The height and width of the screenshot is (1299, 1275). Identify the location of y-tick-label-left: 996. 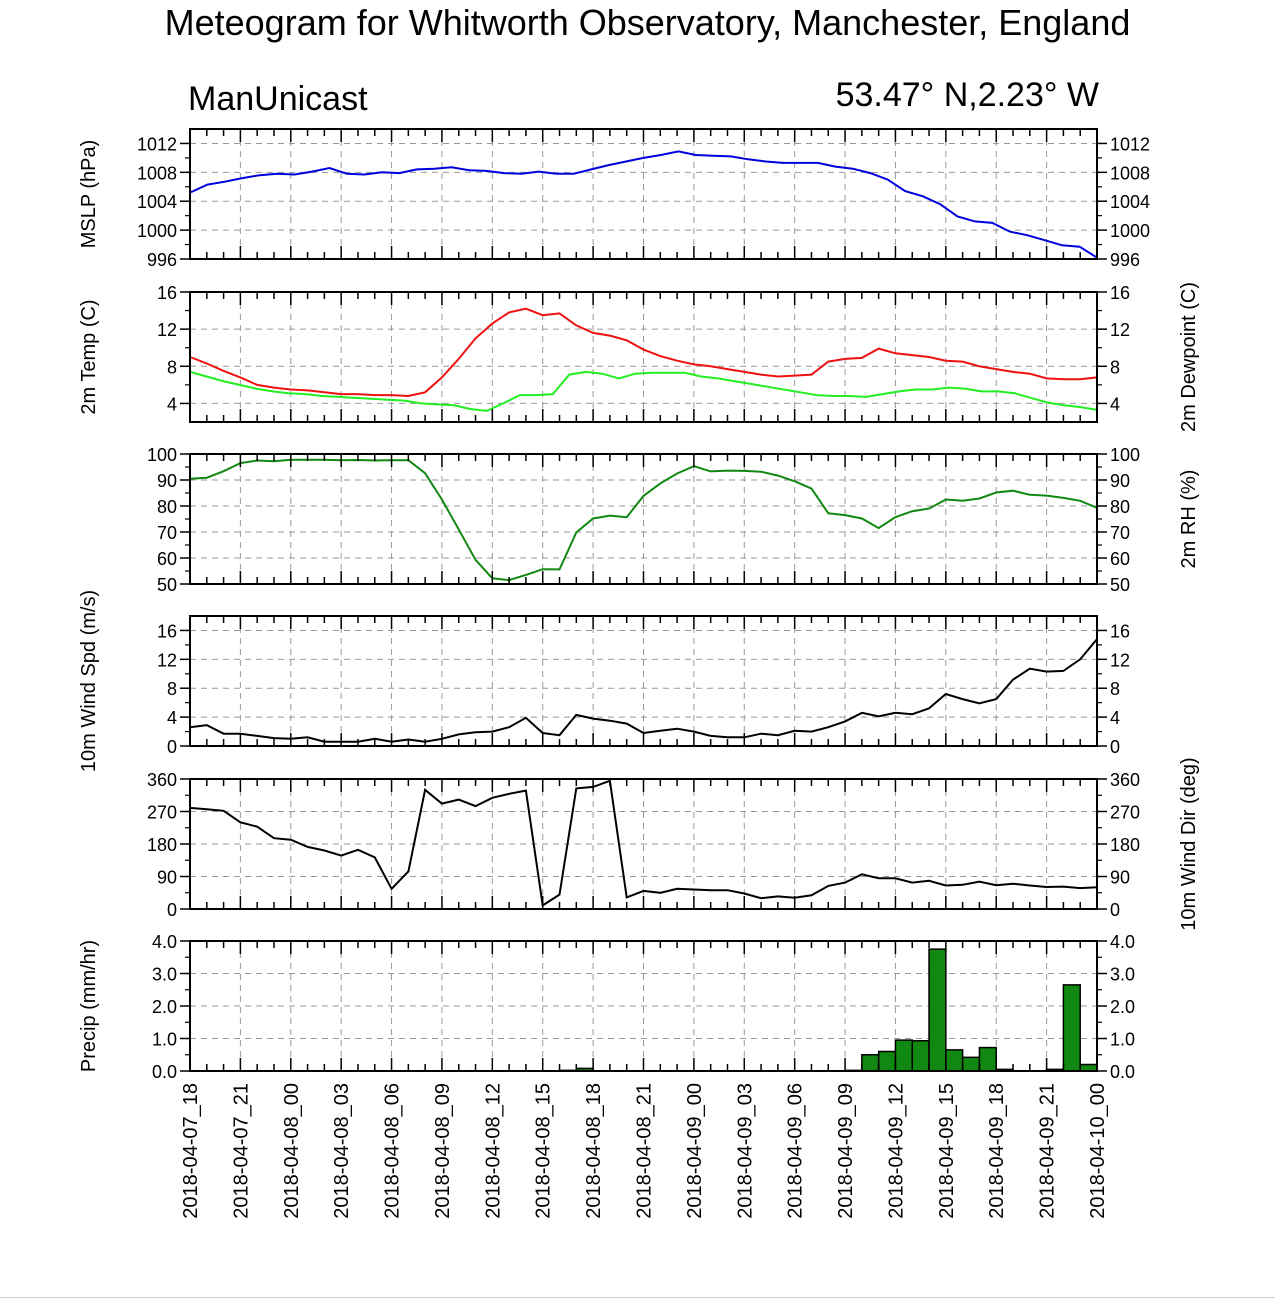
(162, 260).